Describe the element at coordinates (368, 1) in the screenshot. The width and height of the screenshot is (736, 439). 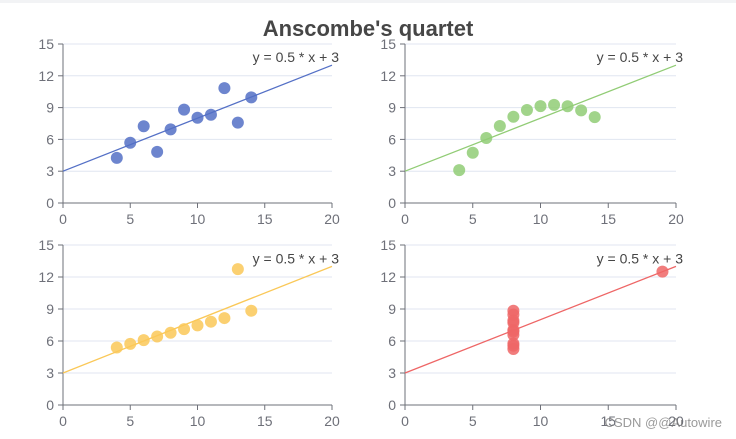
I see `top-strip` at that location.